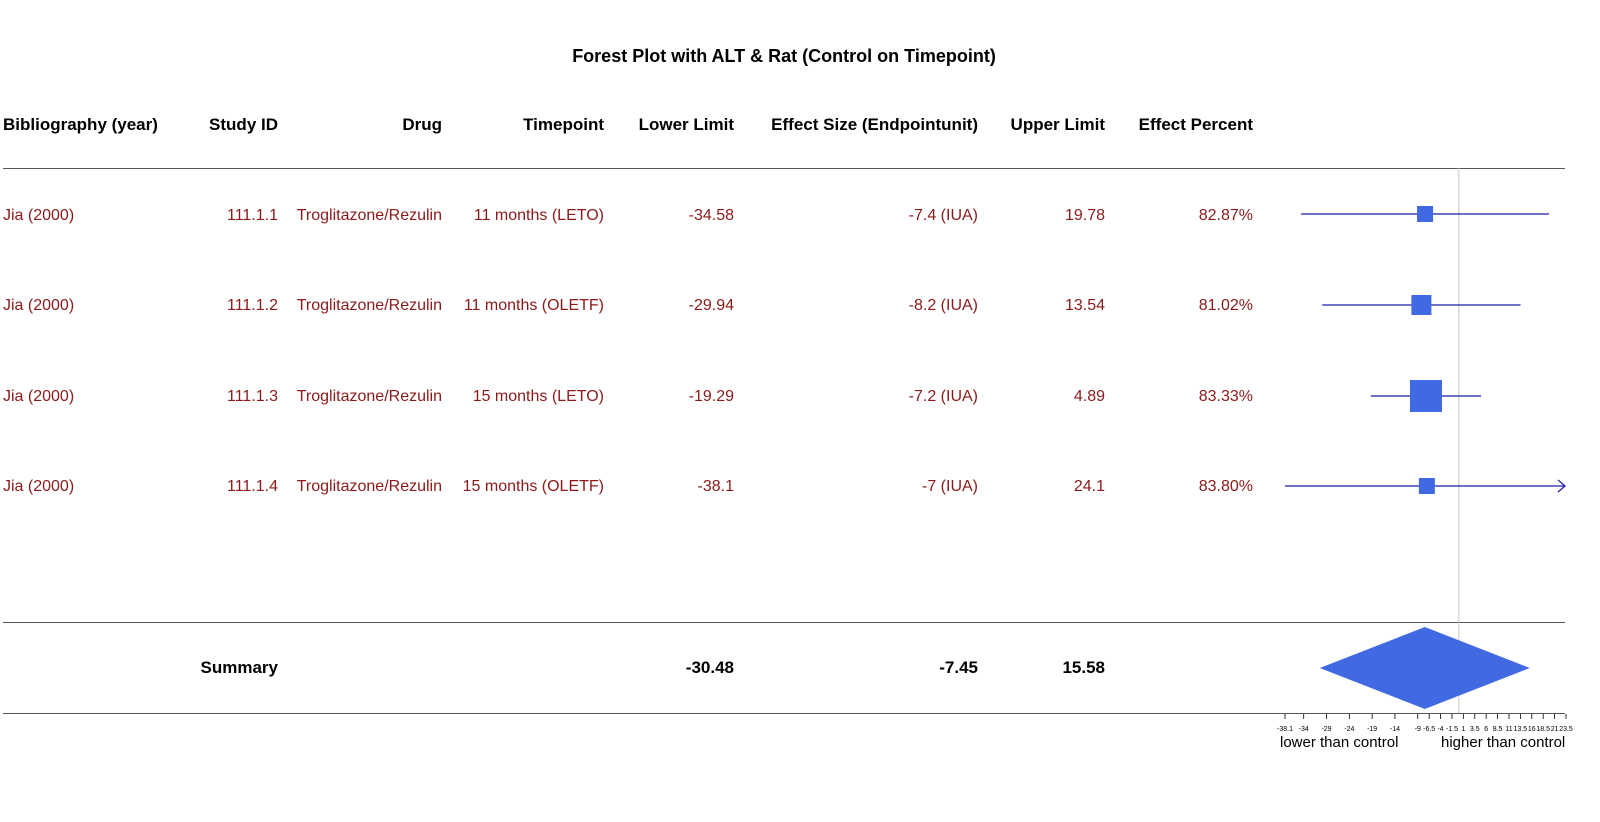 The image size is (1600, 822). Describe the element at coordinates (784, 713) in the screenshot. I see `summary-bottom-divider` at that location.